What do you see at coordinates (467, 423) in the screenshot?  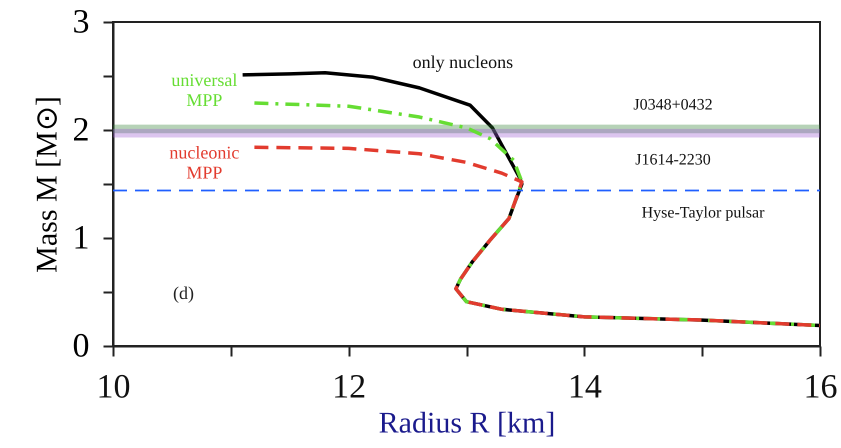 I see `x-axis-title: Radius R [km]` at bounding box center [467, 423].